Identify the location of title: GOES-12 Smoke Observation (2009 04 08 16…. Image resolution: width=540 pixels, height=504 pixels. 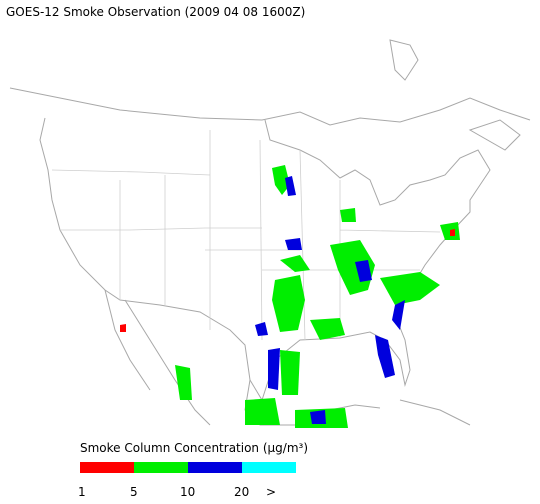
(155, 12).